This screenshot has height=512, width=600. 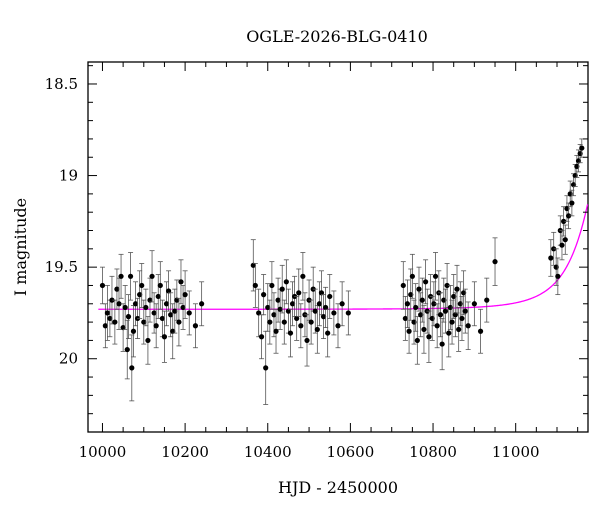 What do you see at coordinates (351, 452) in the screenshot?
I see `x-tick-label: 10600` at bounding box center [351, 452].